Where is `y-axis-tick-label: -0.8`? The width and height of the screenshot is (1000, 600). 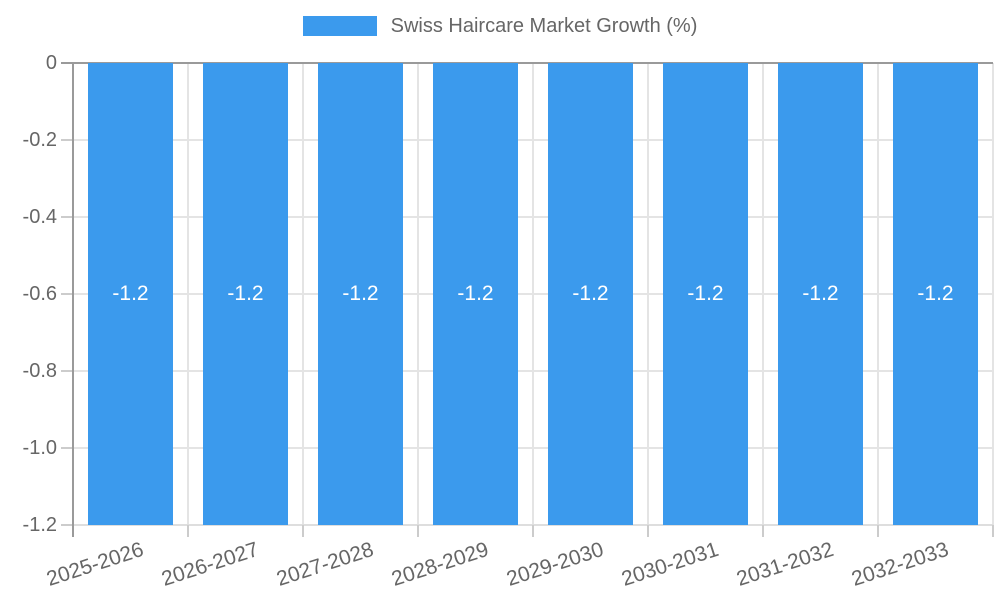 y-axis-tick-label: -0.8 is located at coordinates (39, 371).